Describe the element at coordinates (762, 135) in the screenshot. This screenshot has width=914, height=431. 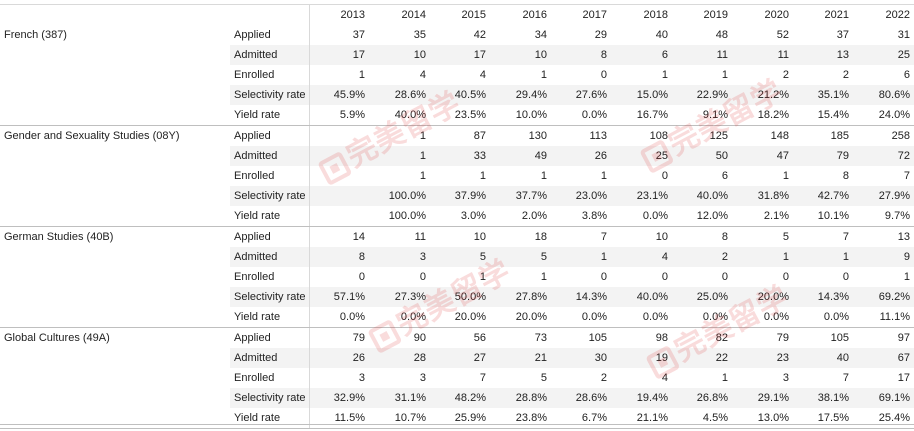
I see `value-cell: 148` at that location.